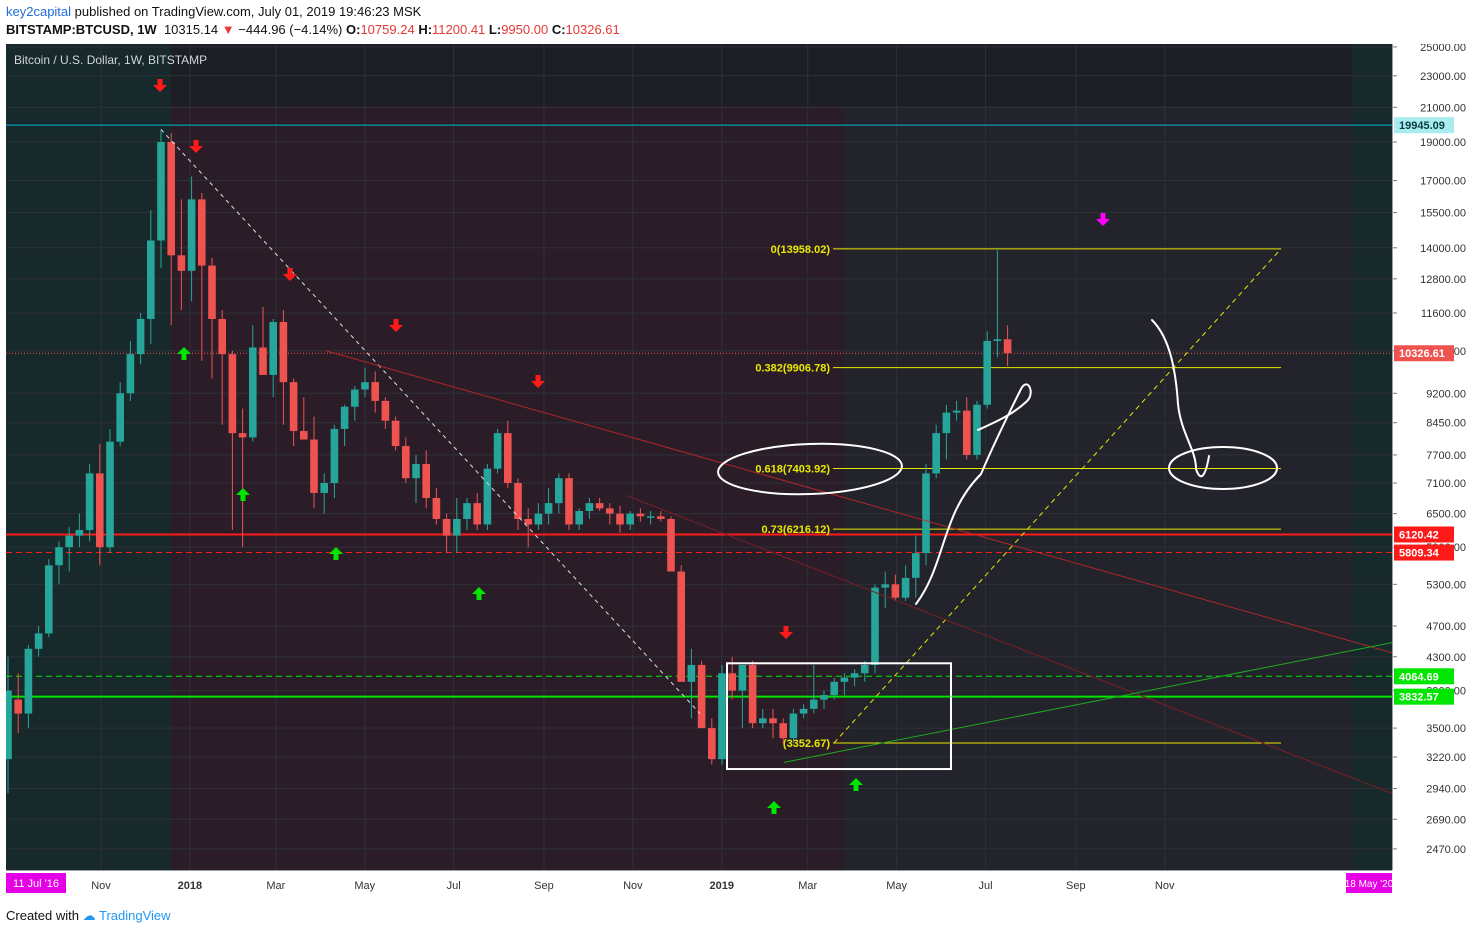 This screenshot has height=934, width=1469. Describe the element at coordinates (1443, 182) in the screenshot. I see `y-tick-label: 17000.00` at that location.